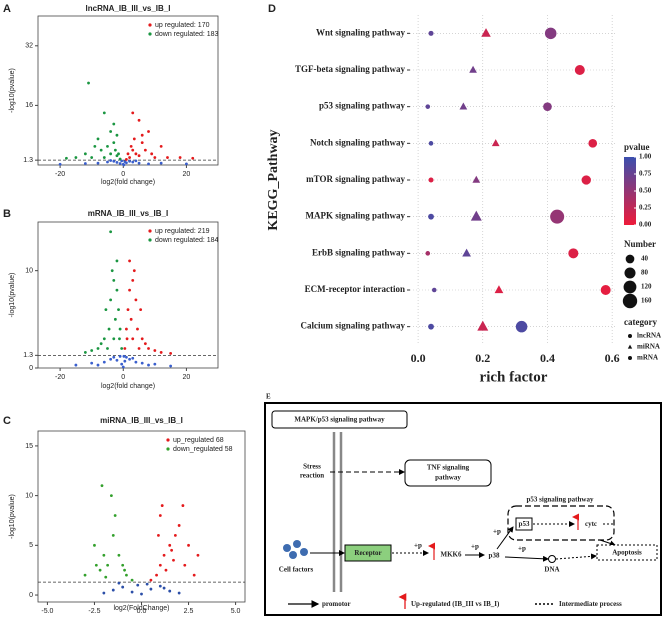 The width and height of the screenshot is (669, 622). What do you see at coordinates (150, 231) in the screenshot?
I see `legend-swatch` at bounding box center [150, 231].